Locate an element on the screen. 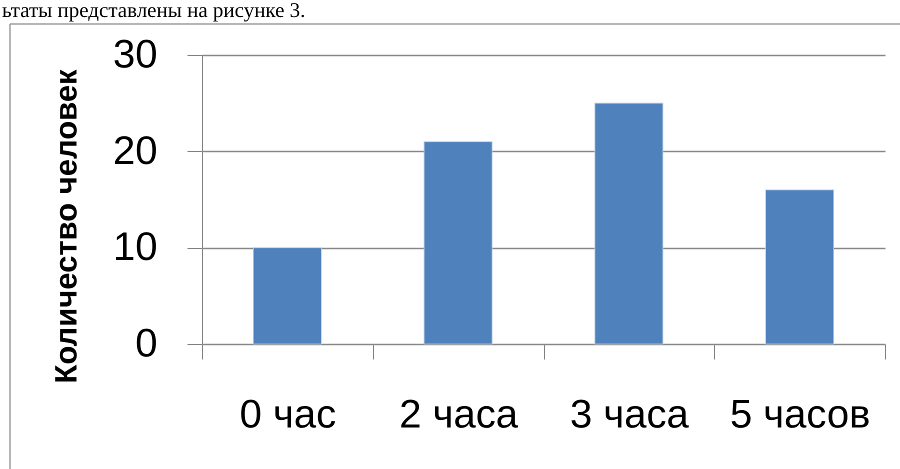 The height and width of the screenshot is (469, 900). x-tick-label: 5 часов is located at coordinates (800, 414).